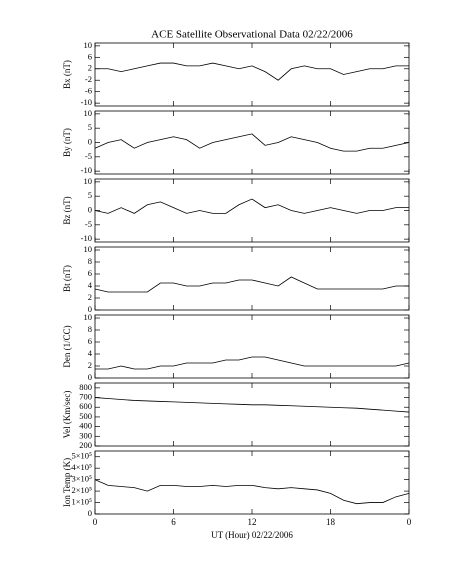 This screenshot has height=566, width=453. I want to click on y-tick-label: 2×10⁵, so click(81, 490).